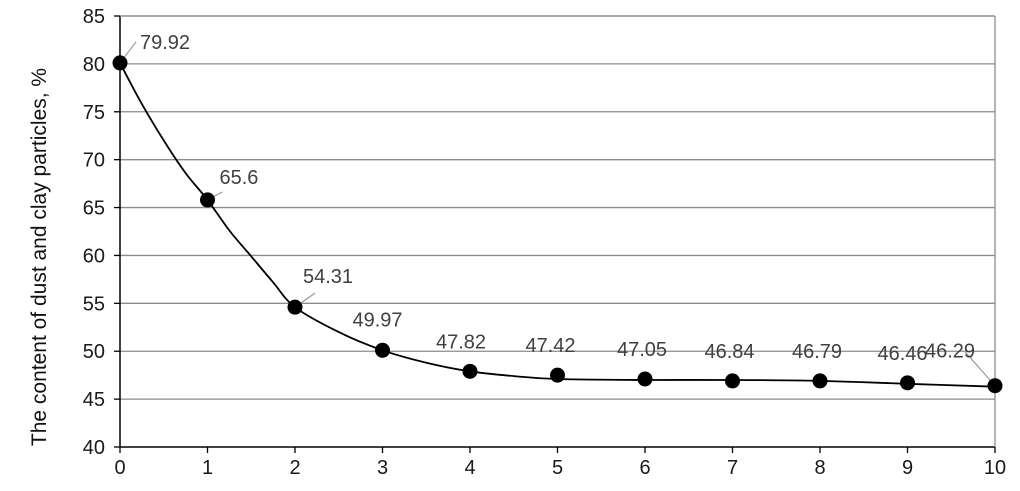 This screenshot has height=491, width=1020. I want to click on x-tick-label: 7, so click(732, 468).